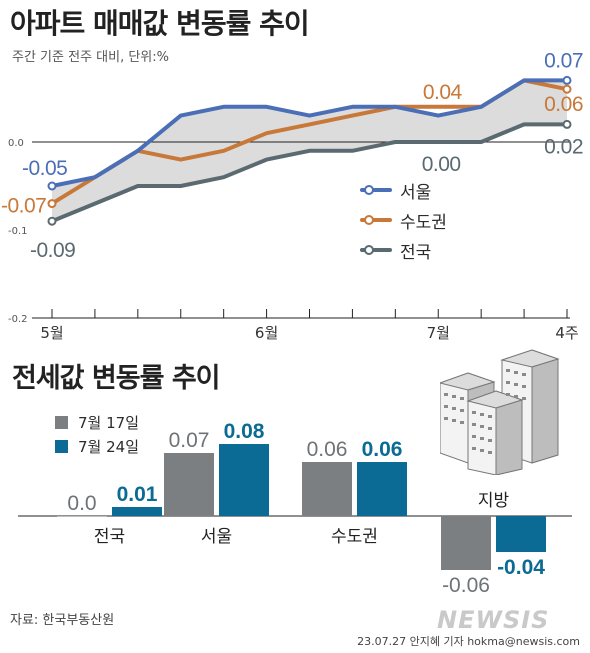  I want to click on line-chart-title: 아파트 매매값 변동률 추이, so click(160, 23).